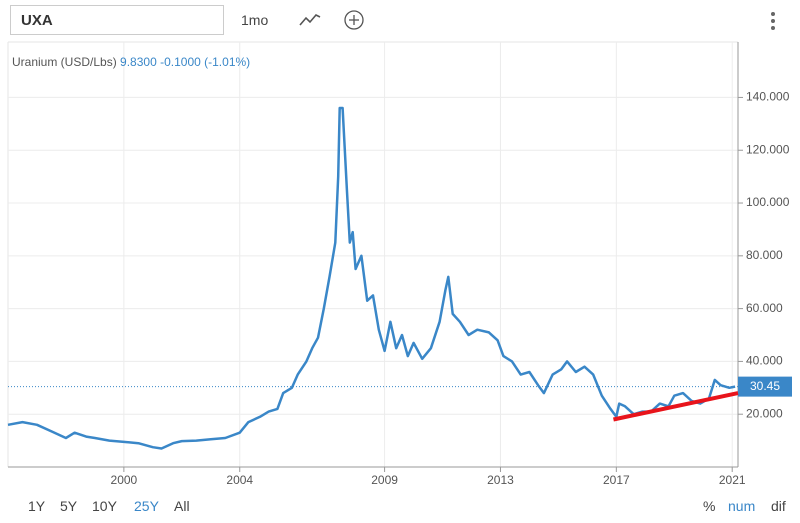 This screenshot has width=800, height=523. Describe the element at coordinates (742, 506) in the screenshot. I see `mode-button: num` at that location.